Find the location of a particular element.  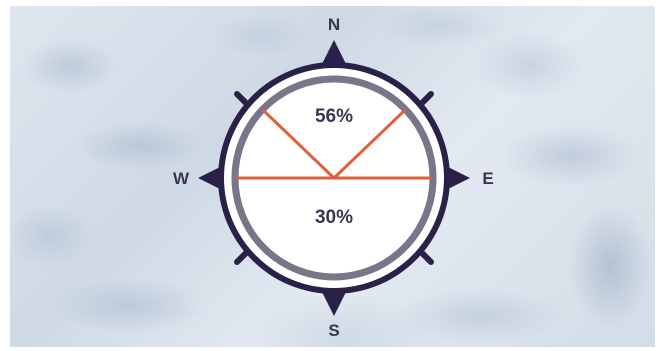

lower-percentage-label: 30% is located at coordinates (334, 217).